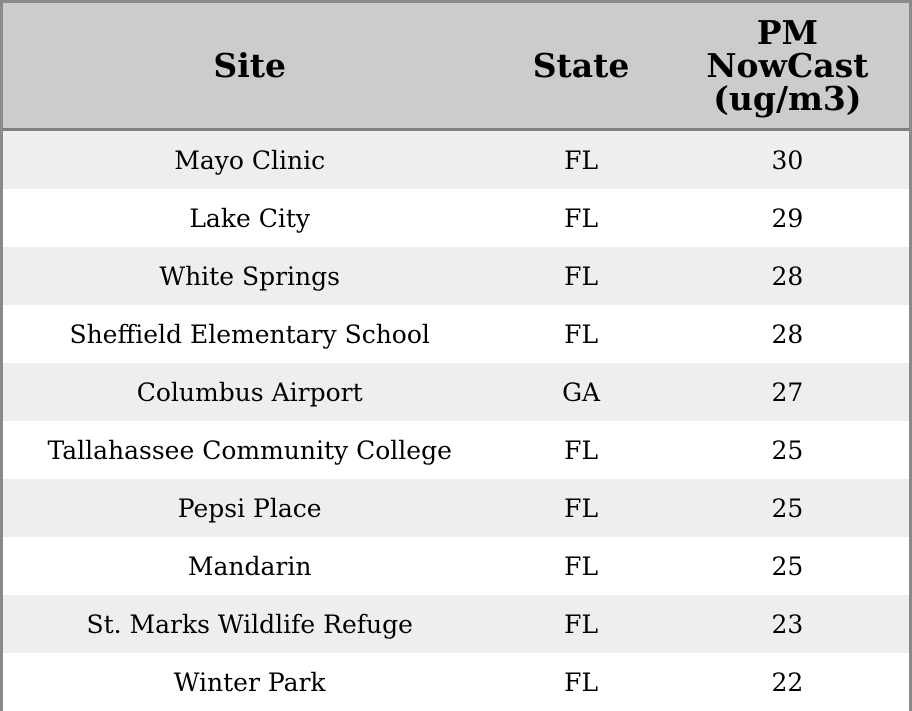 The height and width of the screenshot is (711, 912). Describe the element at coordinates (581, 392) in the screenshot. I see `state-cell: GA` at that location.